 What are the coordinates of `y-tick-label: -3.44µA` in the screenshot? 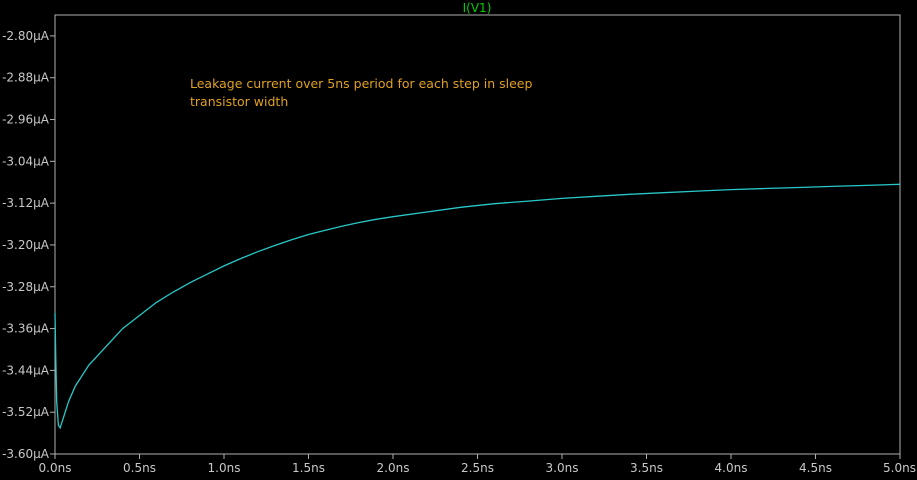 It's located at (26, 370).